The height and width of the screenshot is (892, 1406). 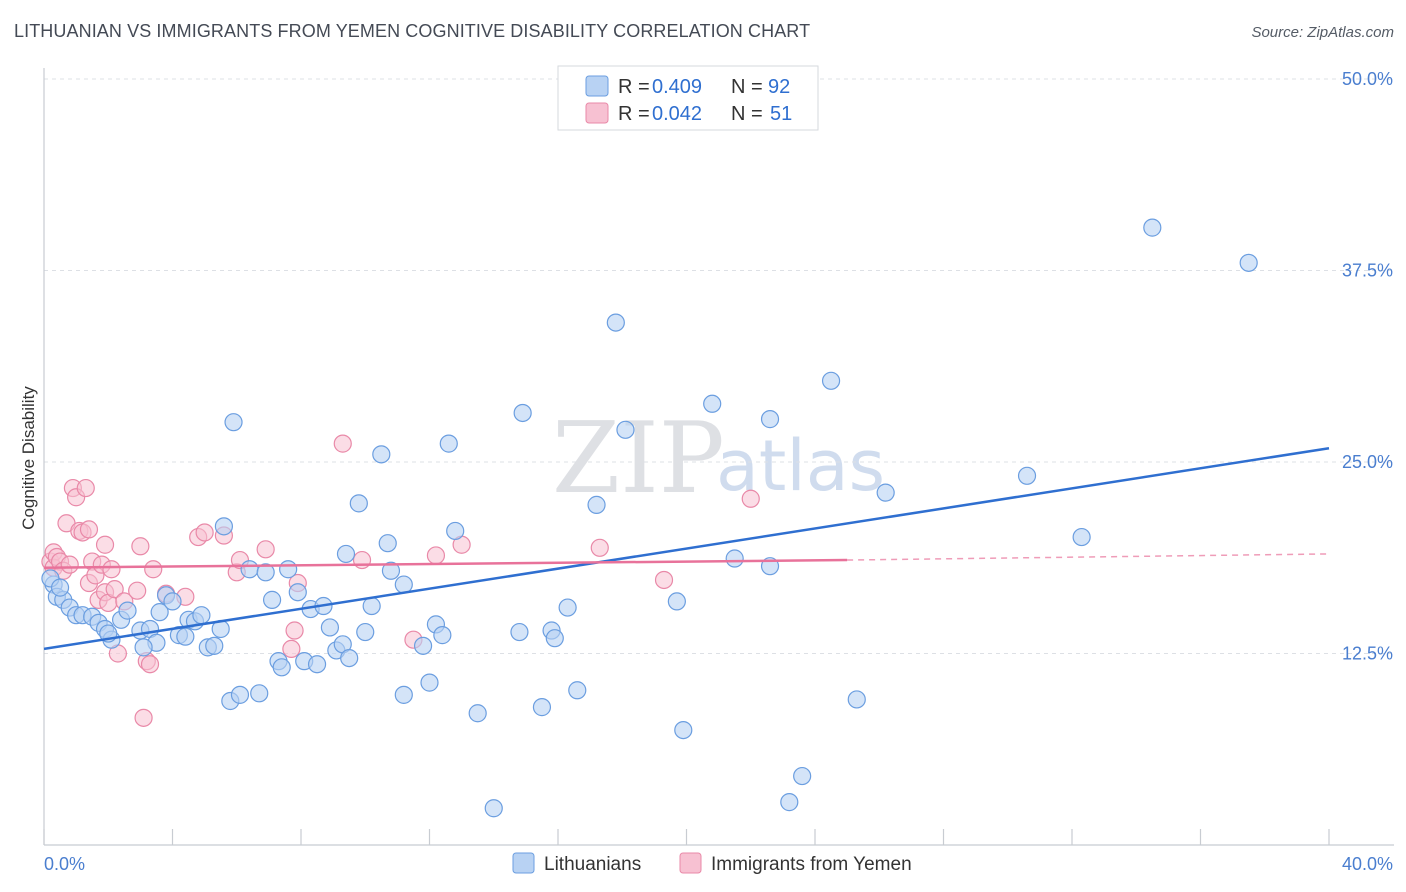 I want to click on legend-r-value-2: 0.042, so click(x=677, y=114).